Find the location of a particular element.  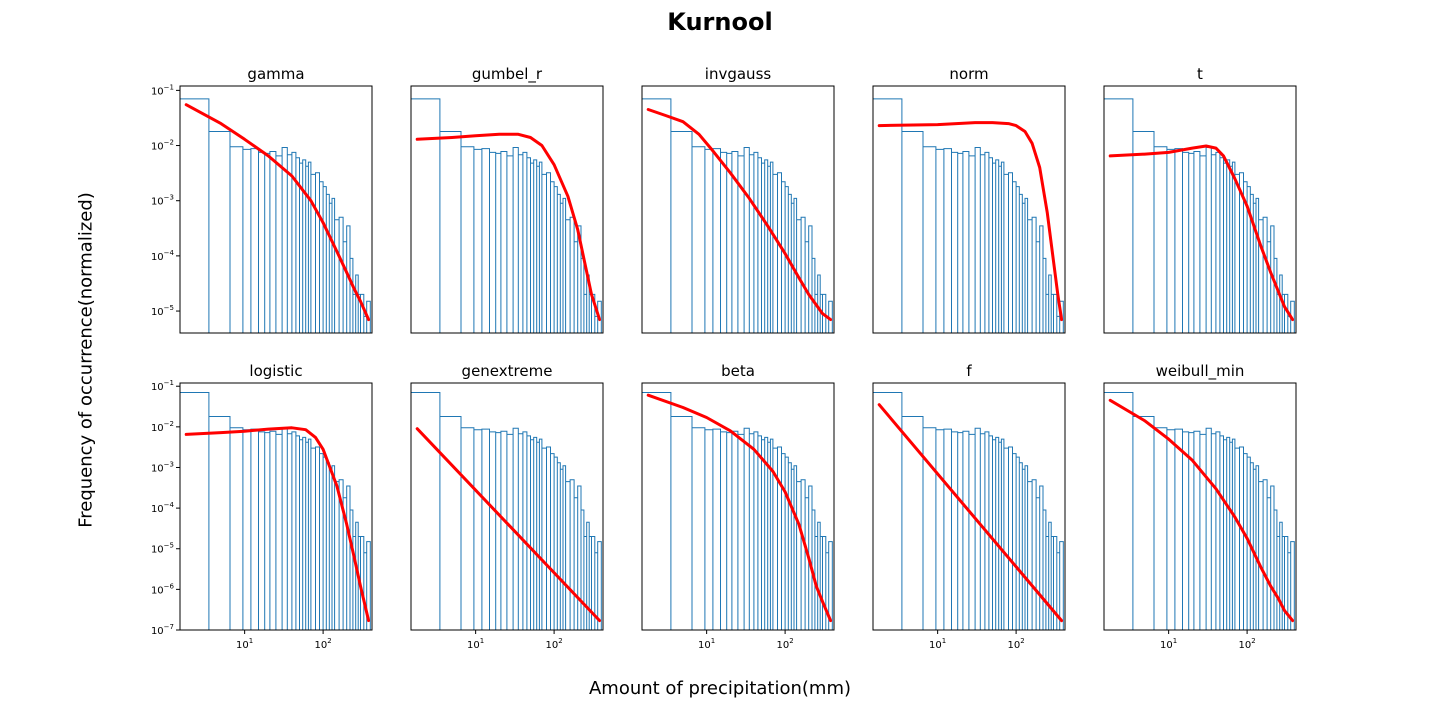

panel-norm: norm is located at coordinates (969, 199).